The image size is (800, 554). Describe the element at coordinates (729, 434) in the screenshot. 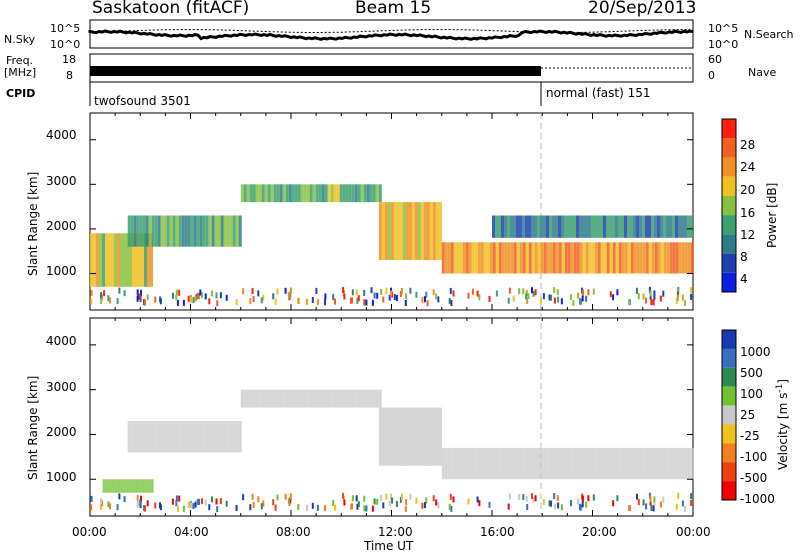

I see `velocity-colorbar-segment` at that location.